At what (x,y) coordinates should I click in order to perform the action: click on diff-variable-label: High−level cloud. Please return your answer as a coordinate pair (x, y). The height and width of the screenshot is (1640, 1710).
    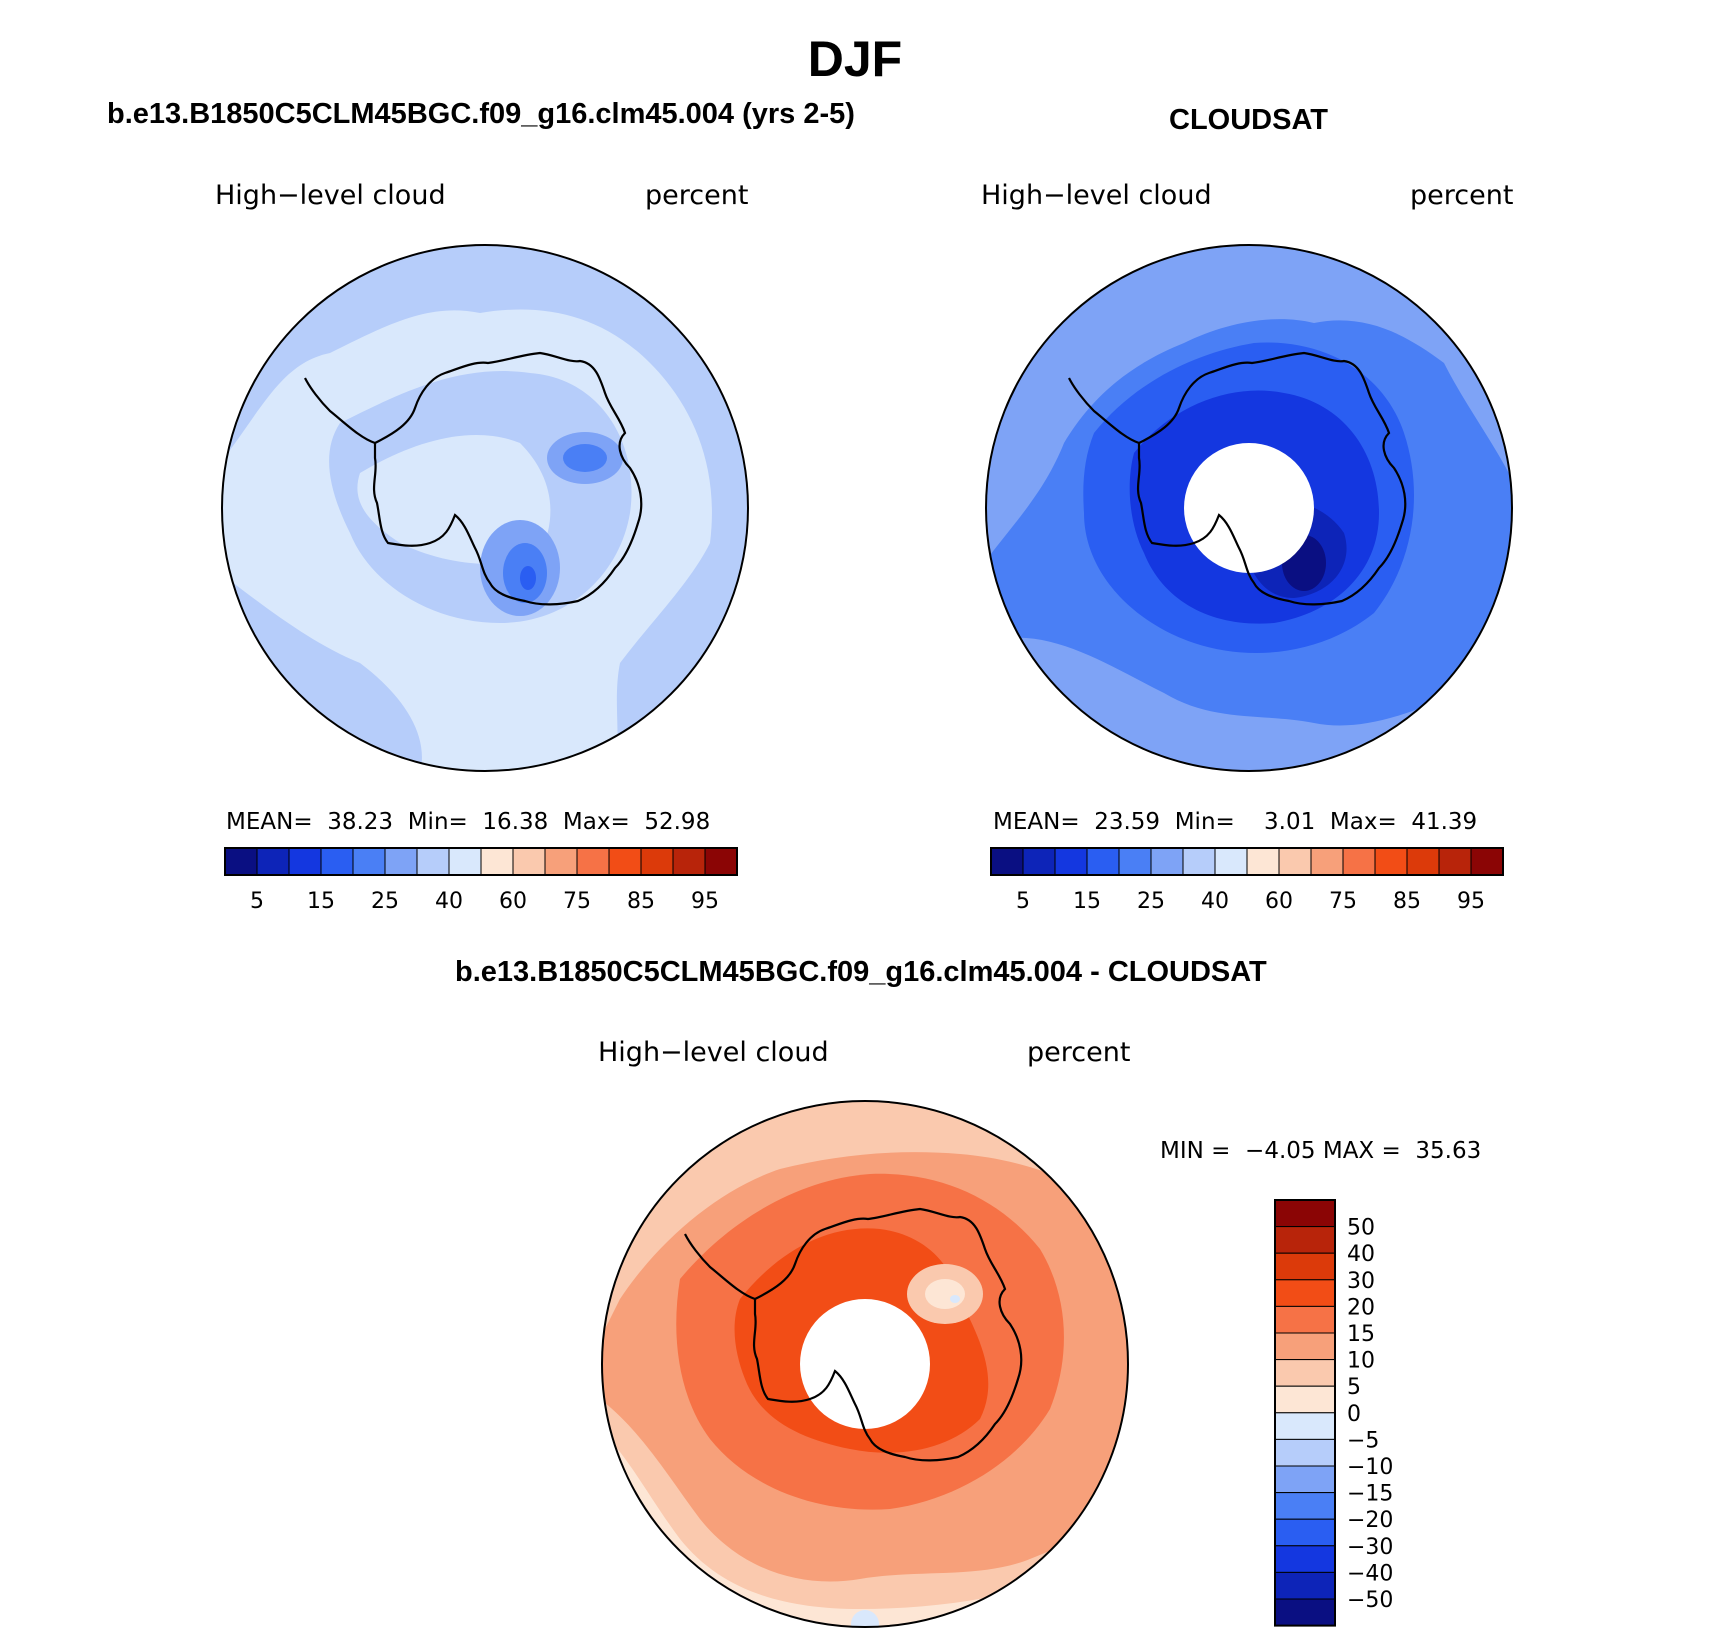
    Looking at the image, I should click on (713, 1052).